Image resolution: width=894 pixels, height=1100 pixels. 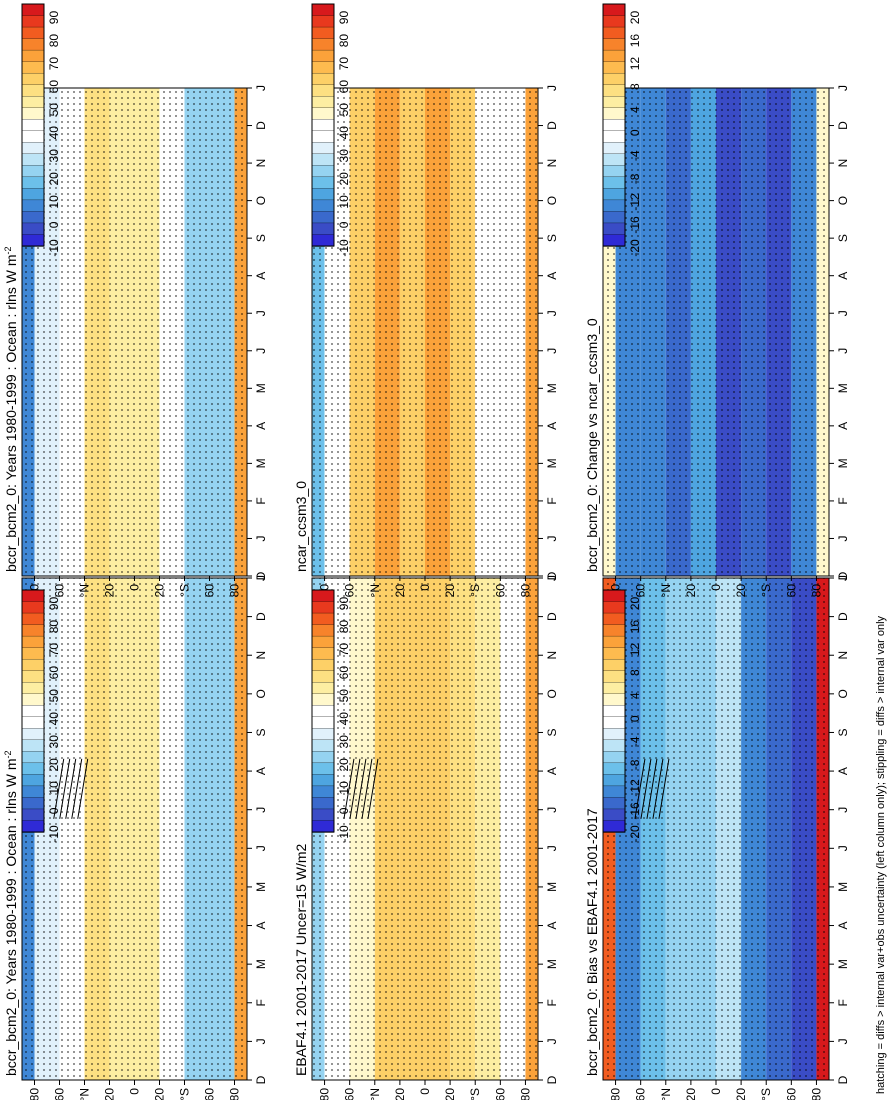 What do you see at coordinates (635, 41) in the screenshot?
I see `colorbar-label: 16` at bounding box center [635, 41].